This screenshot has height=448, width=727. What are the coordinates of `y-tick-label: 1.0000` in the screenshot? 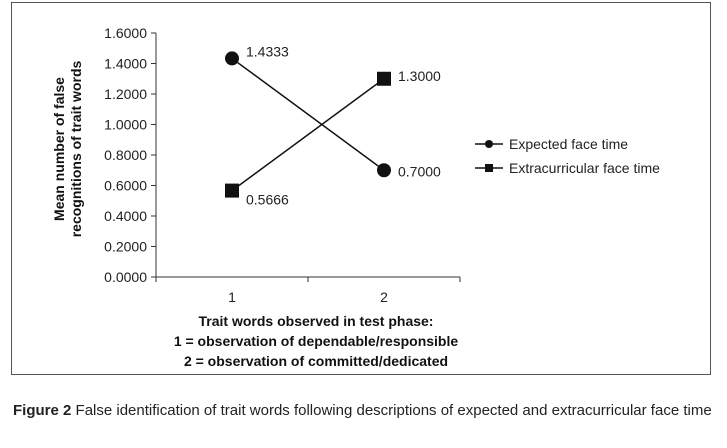 It's located at (125, 125).